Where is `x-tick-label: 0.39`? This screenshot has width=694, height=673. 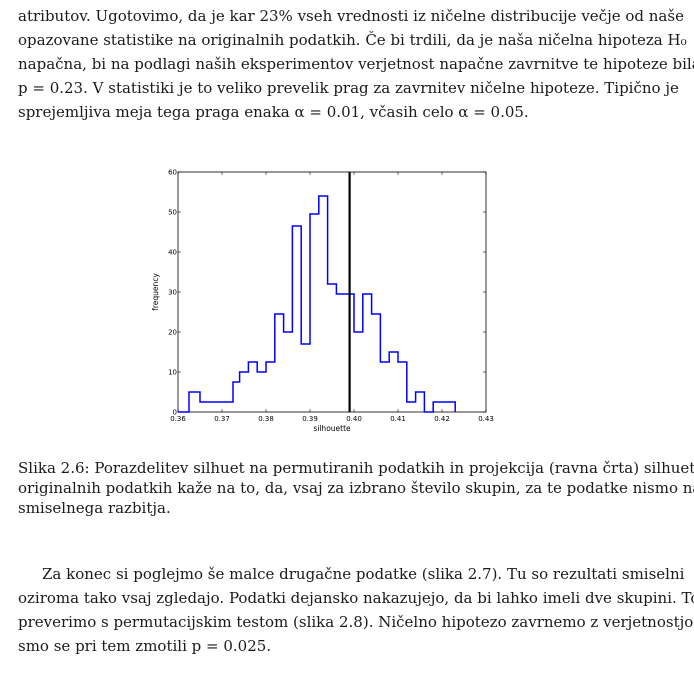
x-tick-label: 0.39 is located at coordinates (310, 419).